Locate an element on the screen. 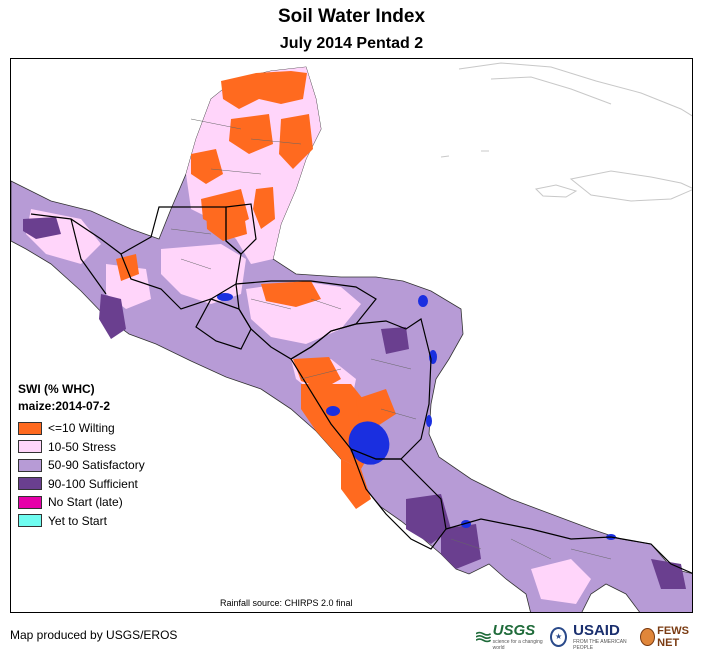 This screenshot has height=662, width=703. legend-item: 50-90 Satisfactory is located at coordinates (81, 465).